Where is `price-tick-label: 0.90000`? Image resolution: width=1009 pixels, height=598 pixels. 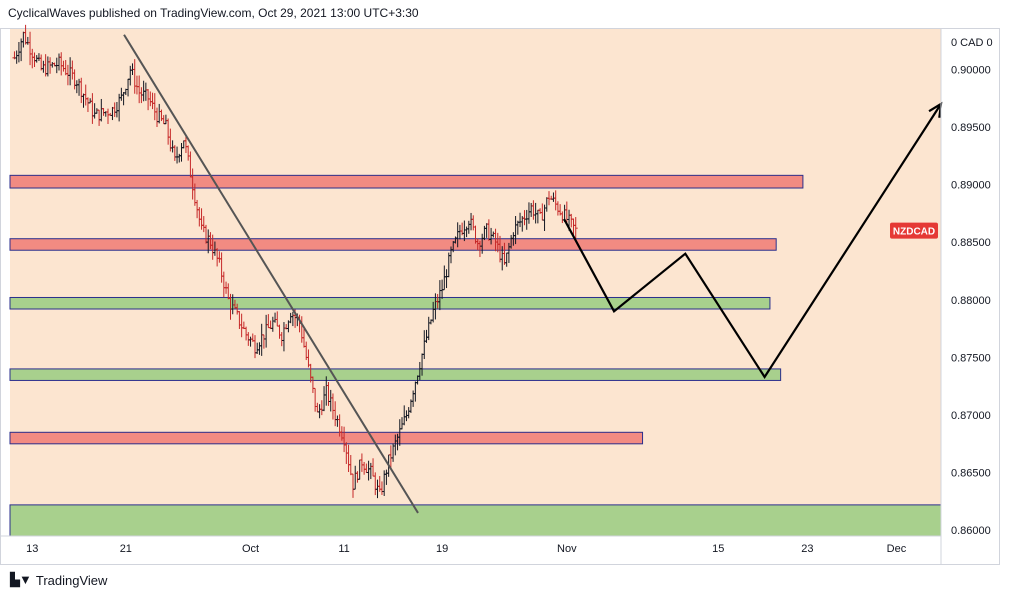
price-tick-label: 0.90000 is located at coordinates (971, 70).